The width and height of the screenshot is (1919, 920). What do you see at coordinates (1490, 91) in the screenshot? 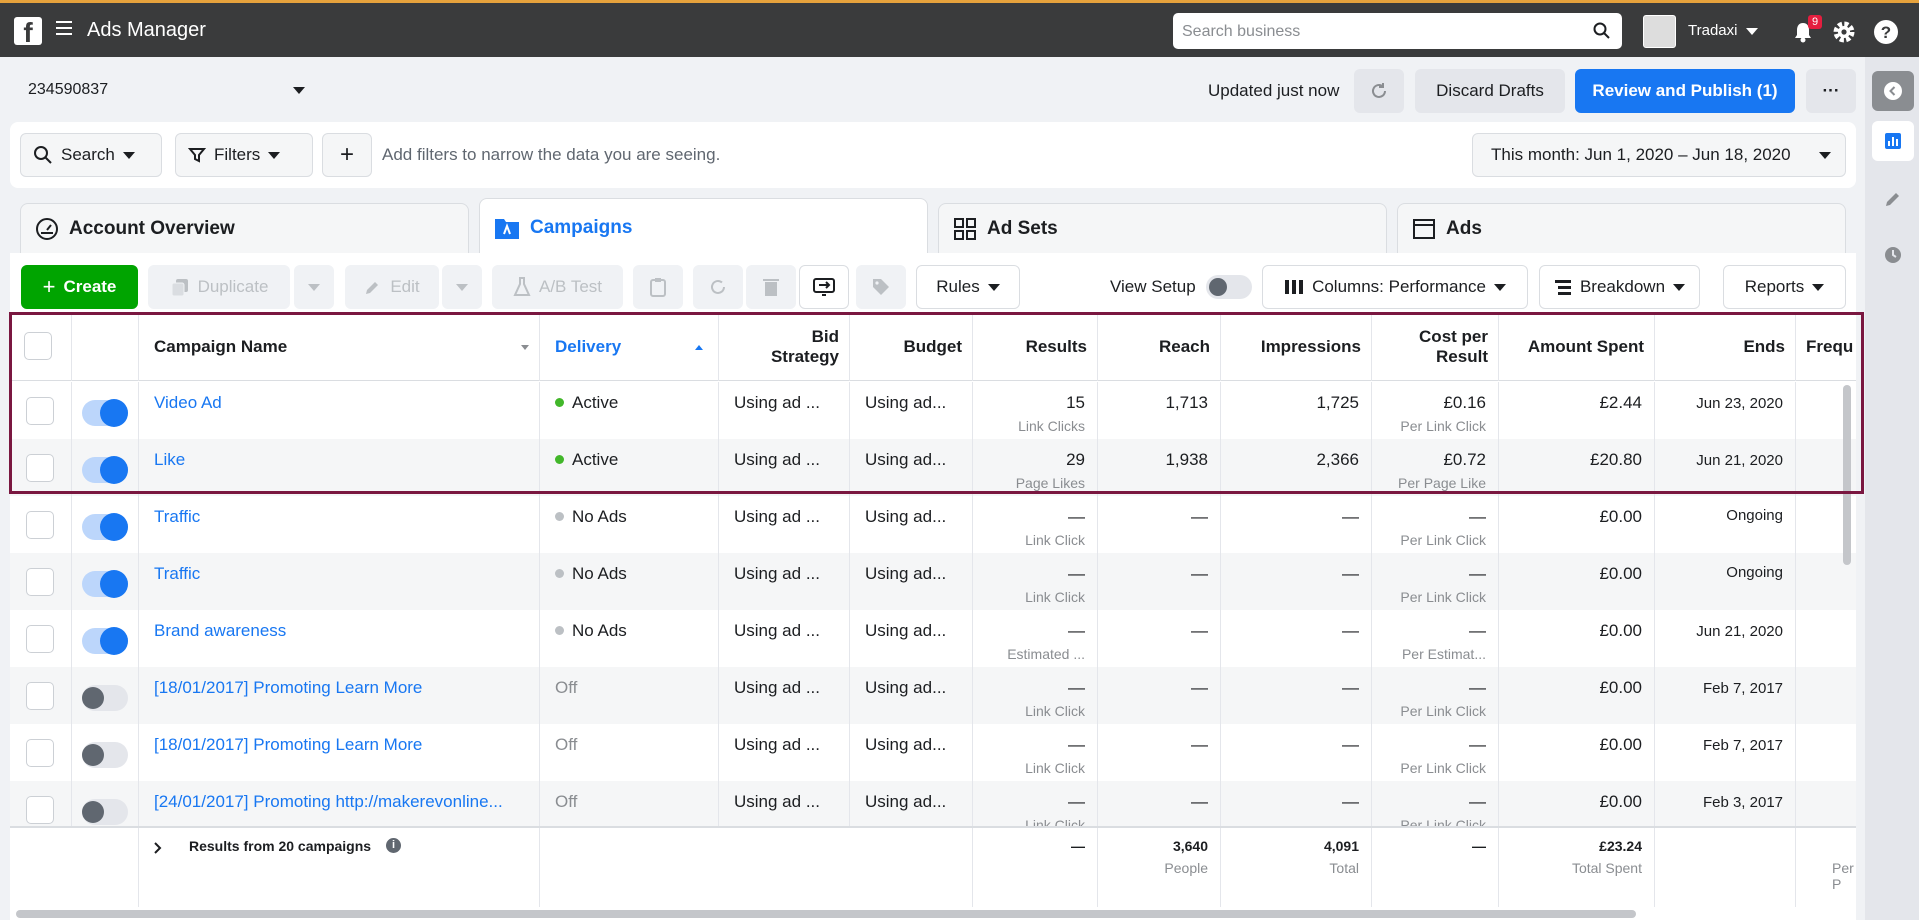
I see `discard-drafts-button: Discard Drafts` at bounding box center [1490, 91].